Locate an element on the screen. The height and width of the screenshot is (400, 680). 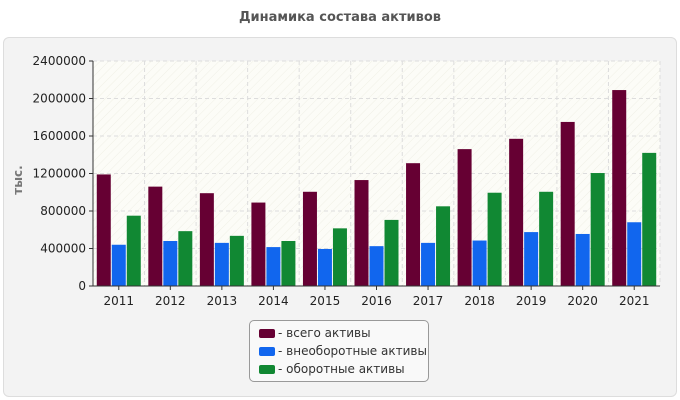
x-tick-label: 2014 is located at coordinates (273, 301).